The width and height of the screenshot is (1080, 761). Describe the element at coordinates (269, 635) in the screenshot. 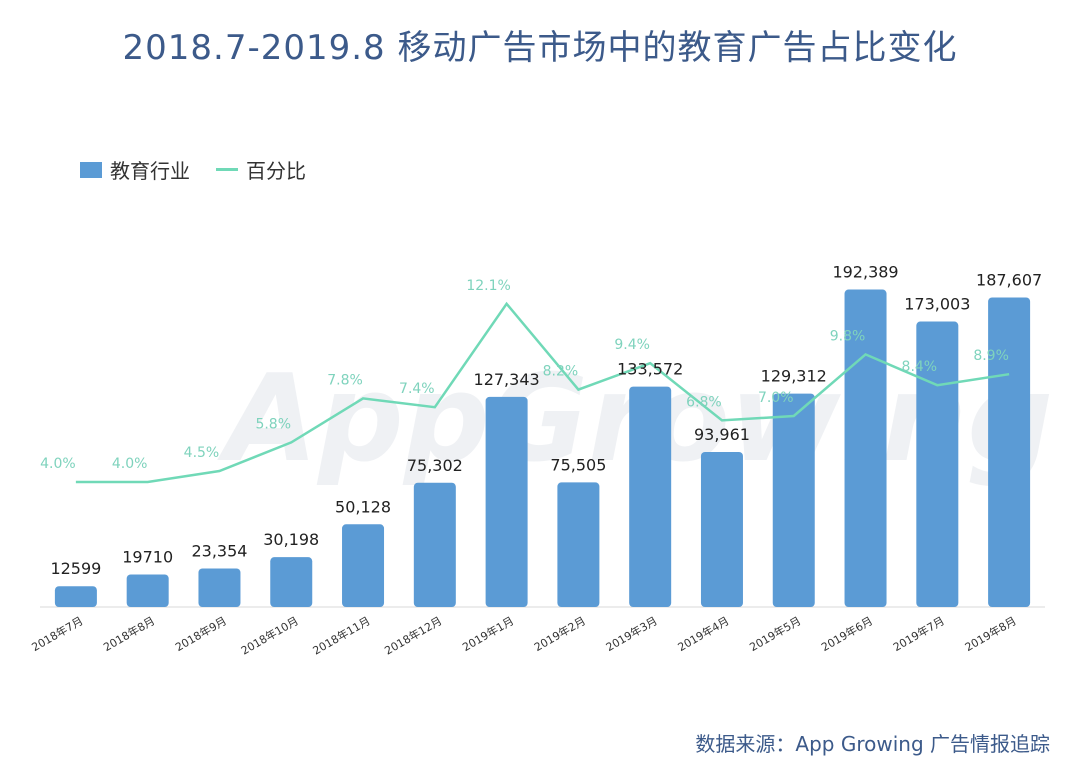

I see `x-tick-label: 2018年10月` at that location.